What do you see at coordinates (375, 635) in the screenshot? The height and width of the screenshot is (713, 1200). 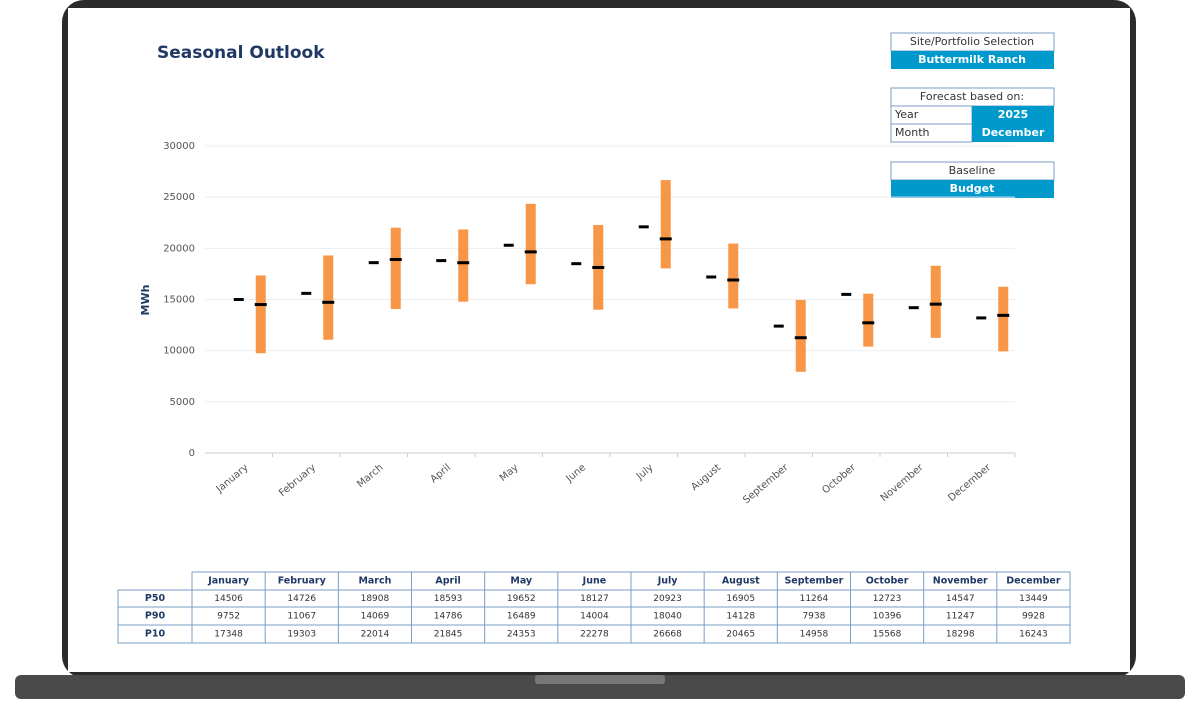 I see `table-cell: 22014` at bounding box center [375, 635].